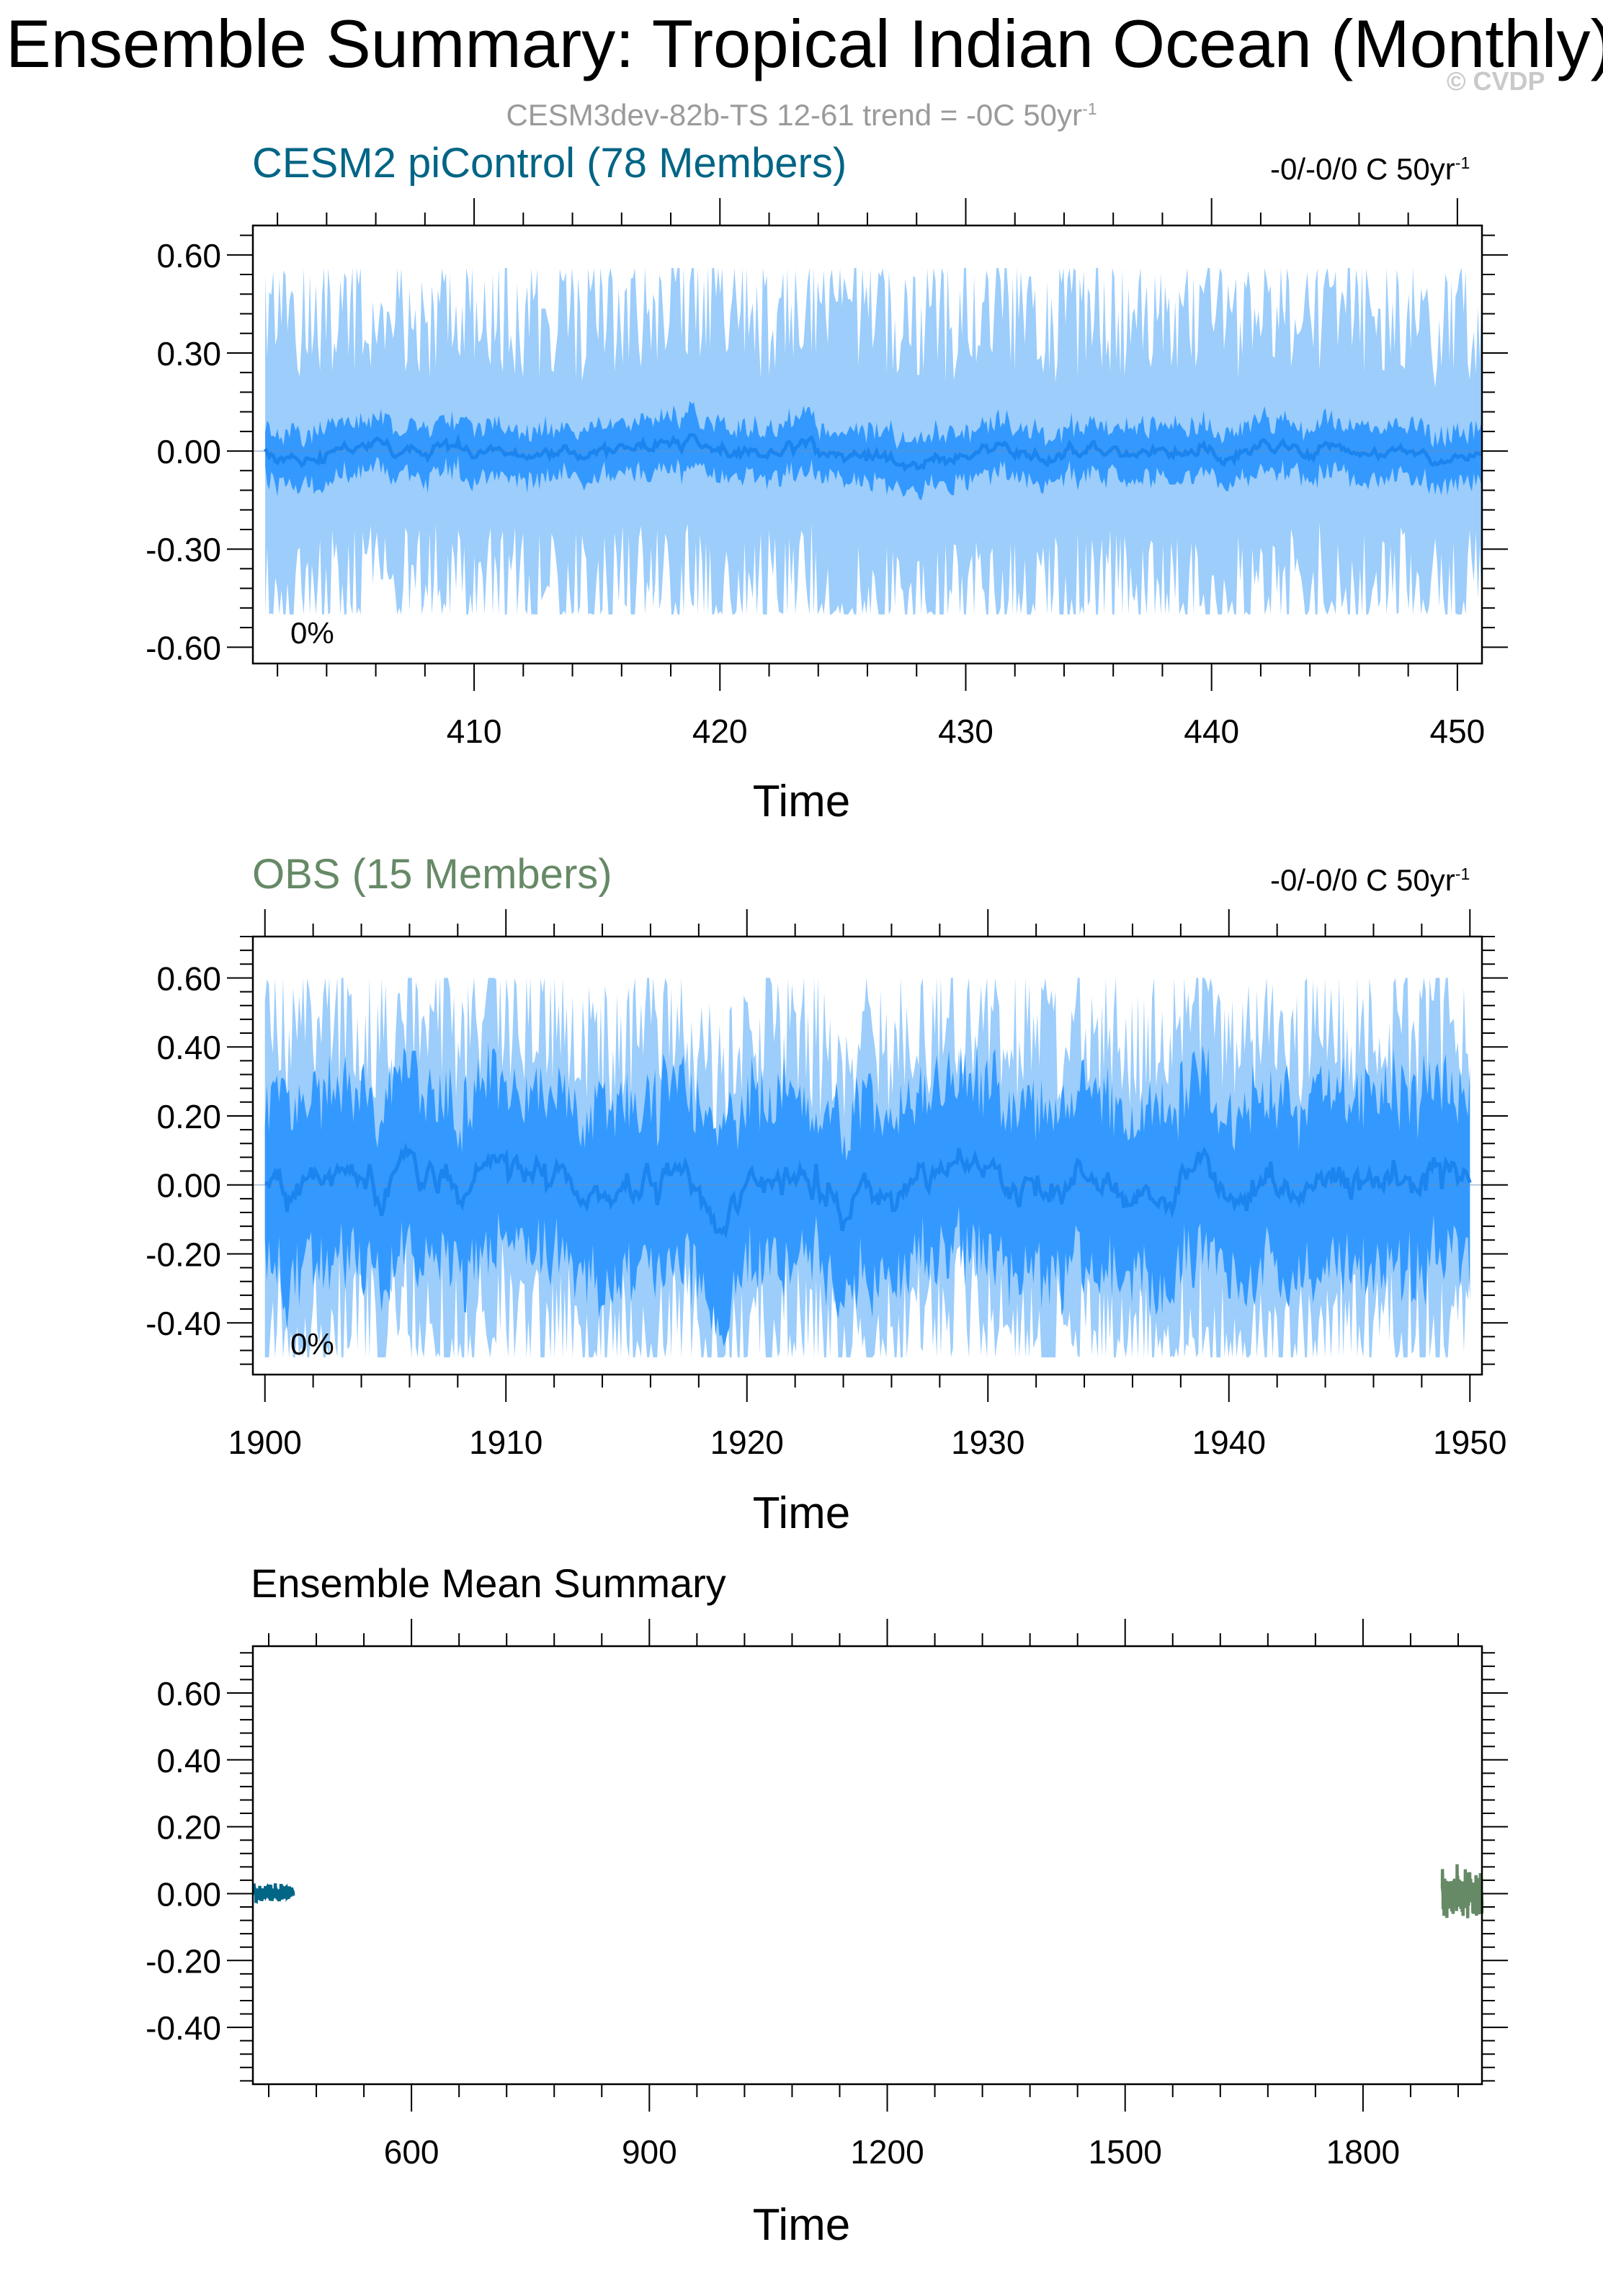  I want to click on panel2-percentile-band, so click(867, 1193).